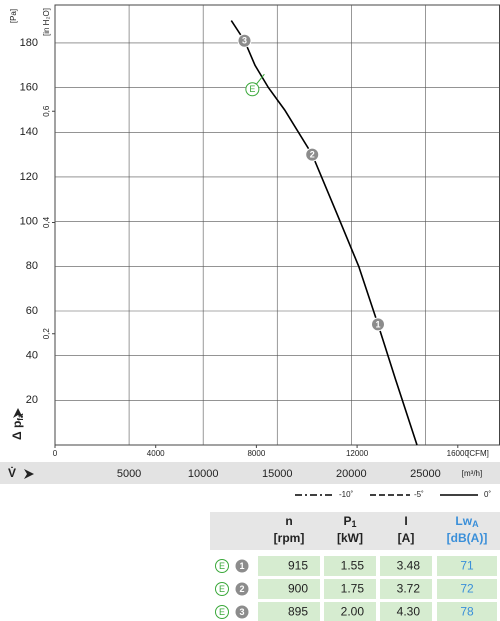  Describe the element at coordinates (260, 79) in the screenshot. I see `annotation-leader` at that location.